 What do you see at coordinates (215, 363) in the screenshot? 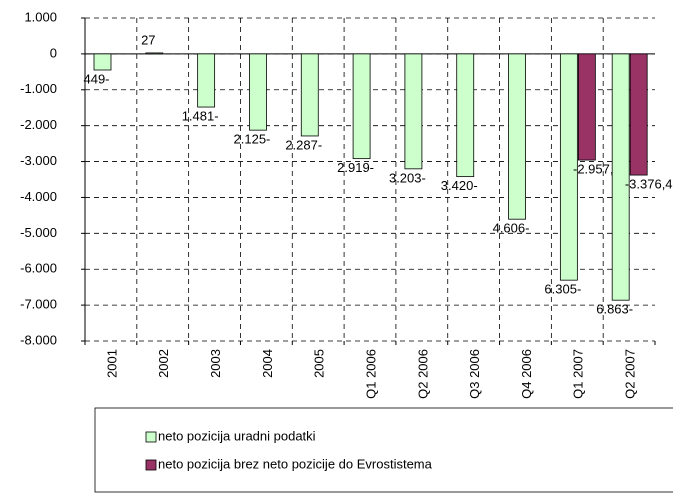
I see `x-tick-label: 2003` at bounding box center [215, 363].